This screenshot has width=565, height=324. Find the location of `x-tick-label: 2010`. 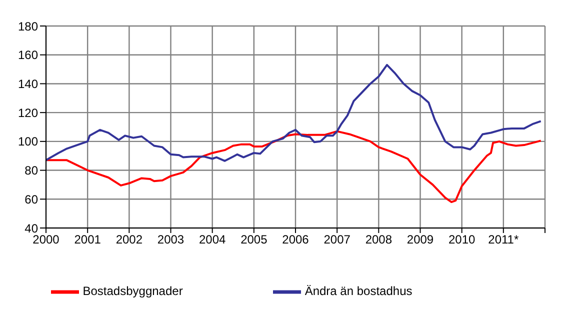

x-tick-label: 2010 is located at coordinates (462, 239).